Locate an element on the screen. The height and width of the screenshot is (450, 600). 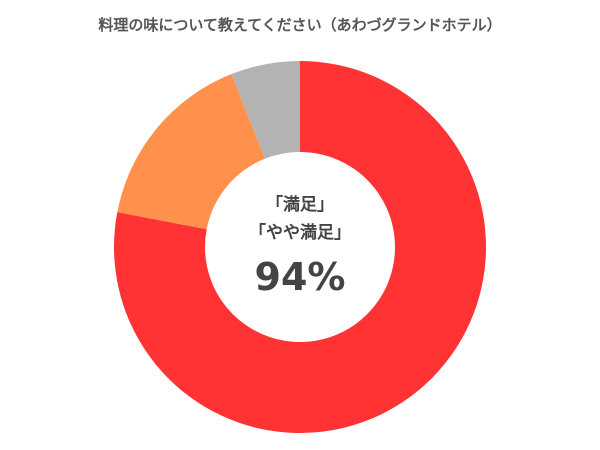
center-label-line1: 「満足」 is located at coordinates (300, 205).